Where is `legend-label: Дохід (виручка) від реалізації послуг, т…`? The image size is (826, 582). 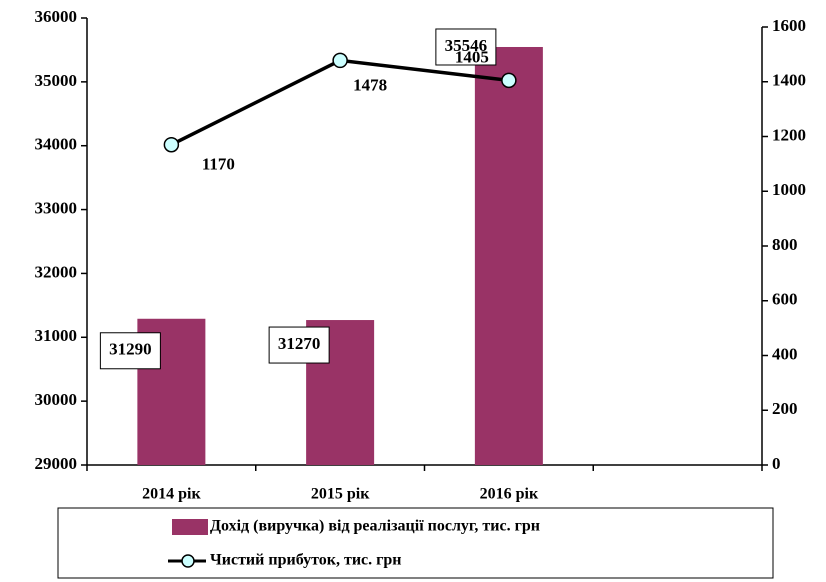
legend-label: Дохід (виручка) від реалізації послуг, т… is located at coordinates (375, 526).